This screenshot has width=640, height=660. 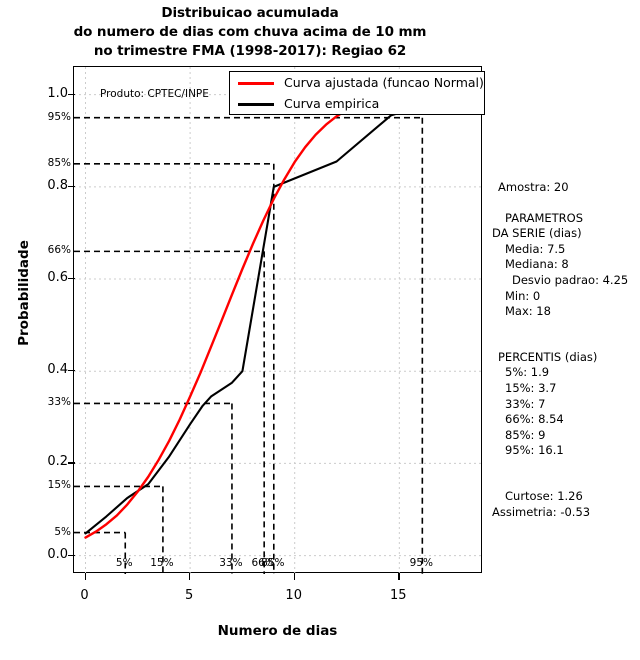 I want to click on legend-label-ajustada: Curva ajustada (funcao Normal), so click(x=384, y=82).